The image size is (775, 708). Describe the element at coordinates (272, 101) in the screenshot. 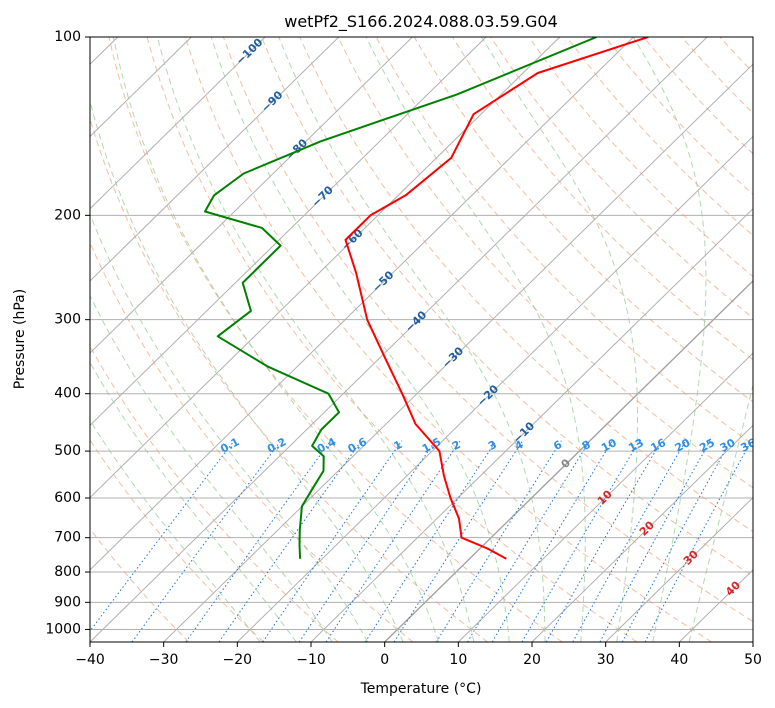

I see `isotherm-label: −90` at that location.